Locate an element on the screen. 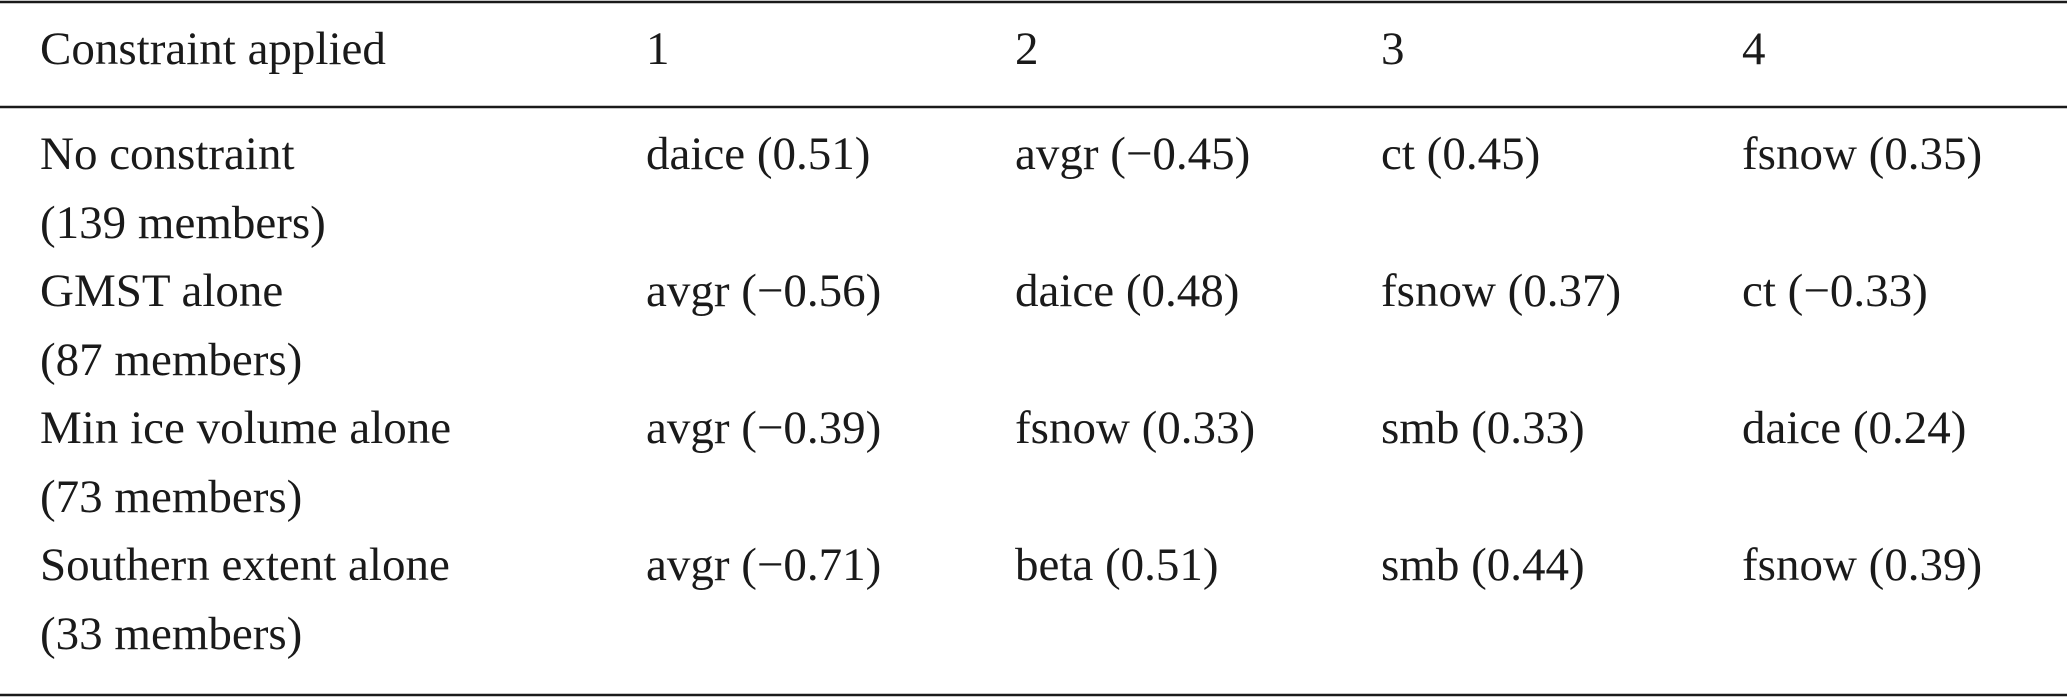  table-cell: smb (0.33) is located at coordinates (1483, 428).